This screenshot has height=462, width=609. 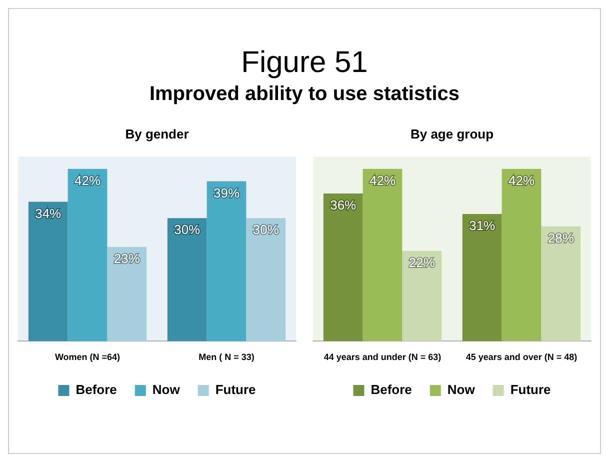 What do you see at coordinates (87, 357) in the screenshot?
I see `x-tick-label: Women (N =64)` at bounding box center [87, 357].